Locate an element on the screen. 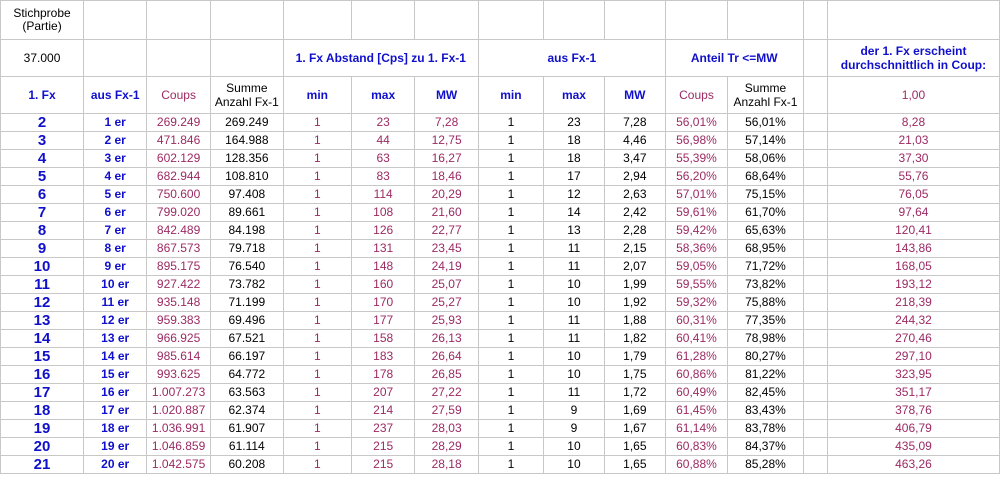 Image resolution: width=1000 pixels, height=488 pixels. last-cell: 97,64 is located at coordinates (913, 212).